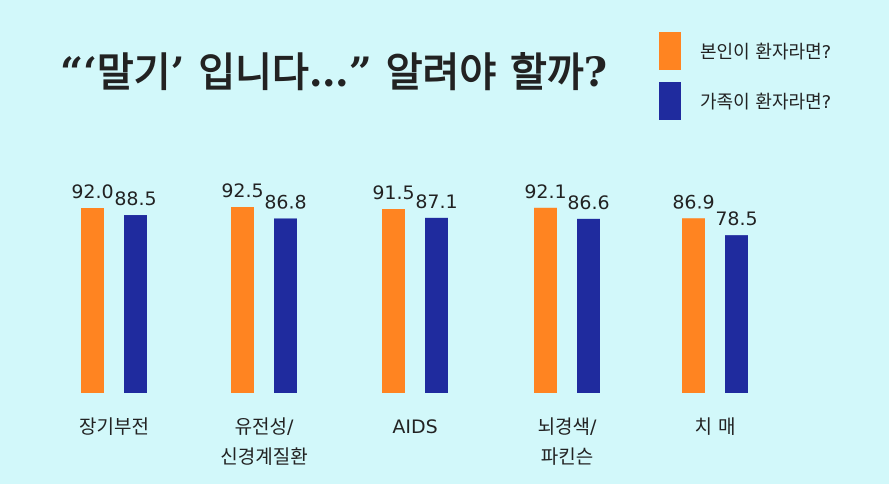 The image size is (889, 484). I want to click on value-label-5-2: 78.5, so click(736, 219).